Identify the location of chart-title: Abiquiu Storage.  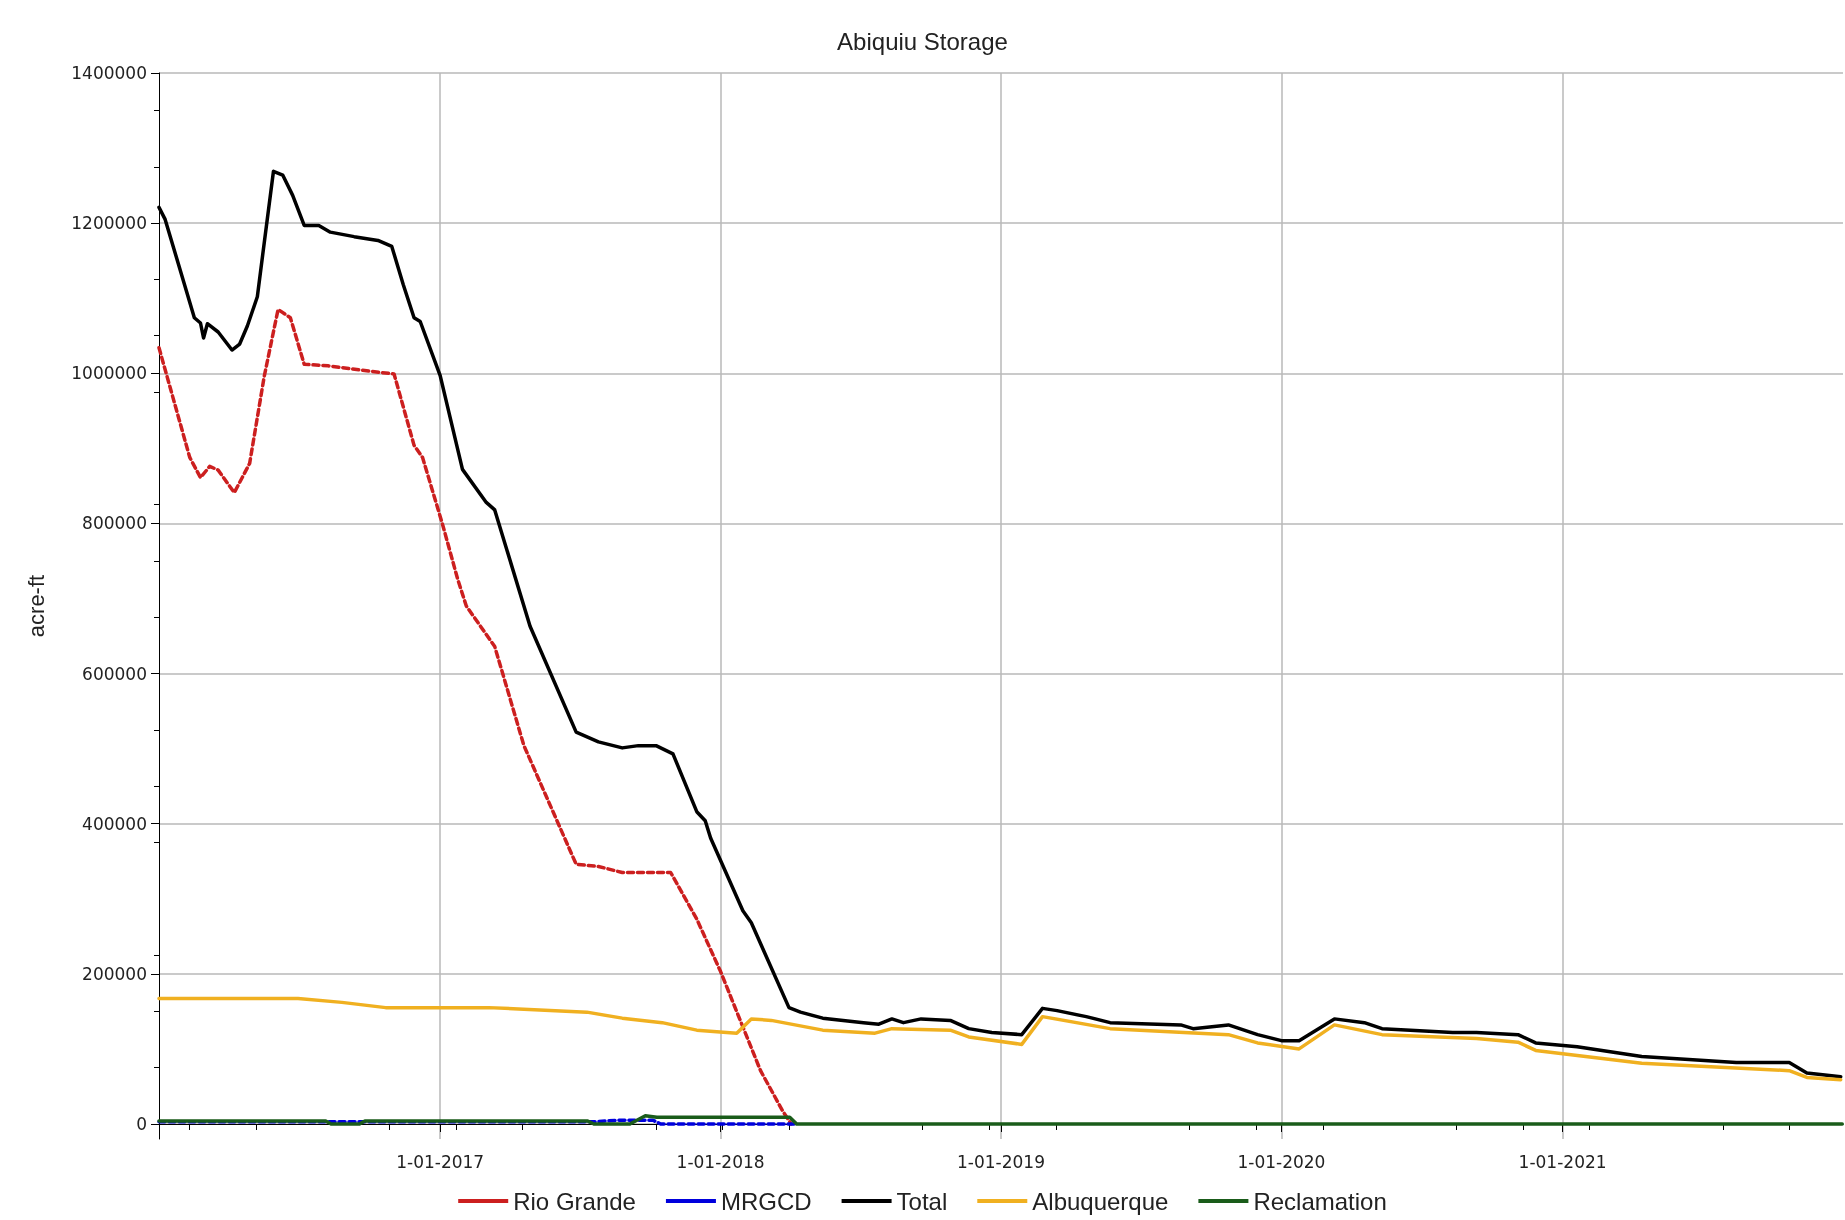
(922, 41).